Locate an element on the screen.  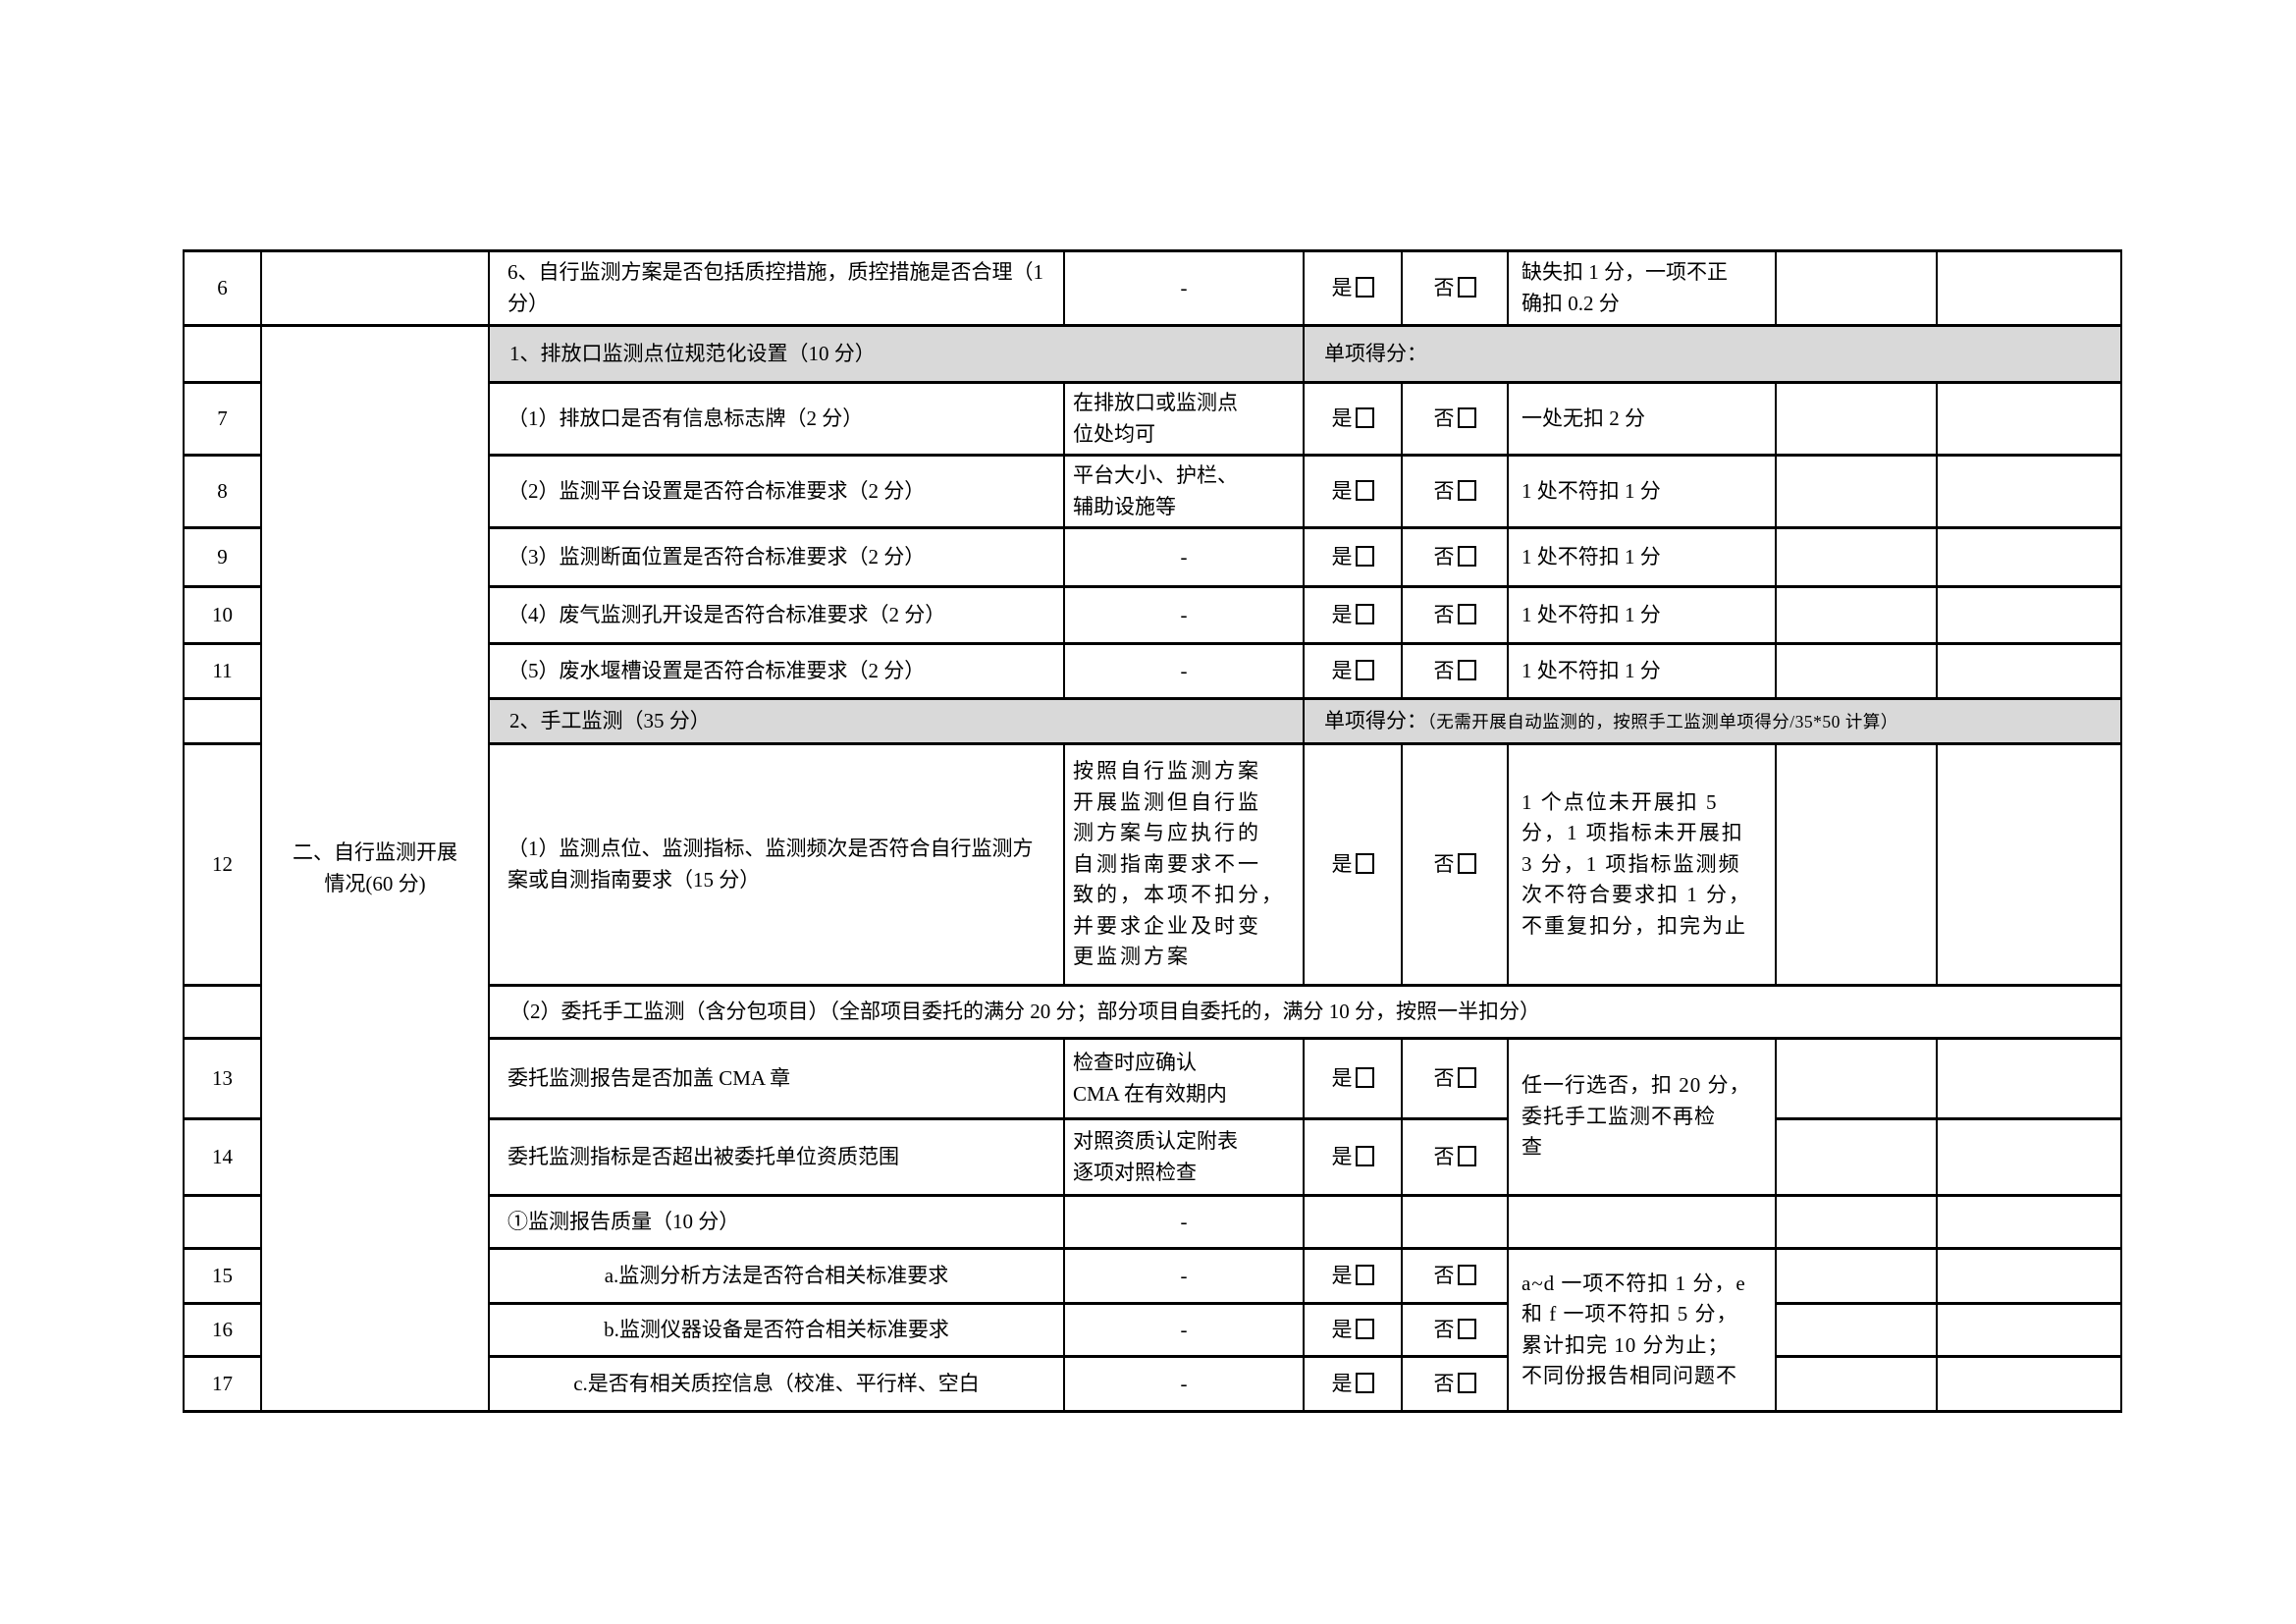
deduction-text: 任一行选否，扣 20 分， 委托手工监测不再检 查 is located at coordinates (1642, 1117).